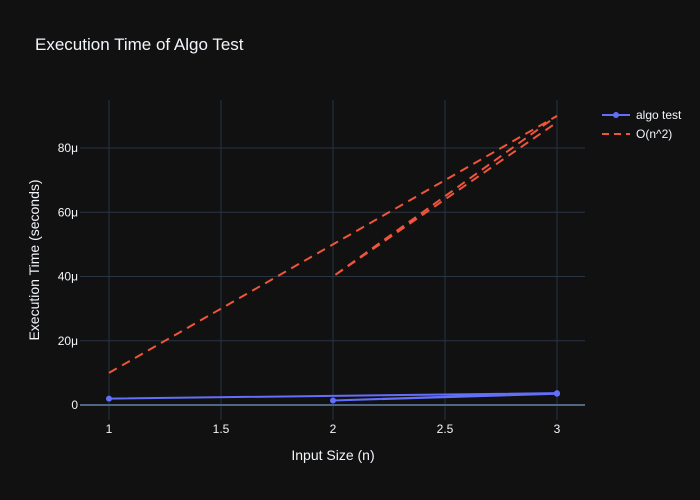 This screenshot has height=500, width=700. What do you see at coordinates (333, 429) in the screenshot?
I see `x-tick-label: 2` at bounding box center [333, 429].